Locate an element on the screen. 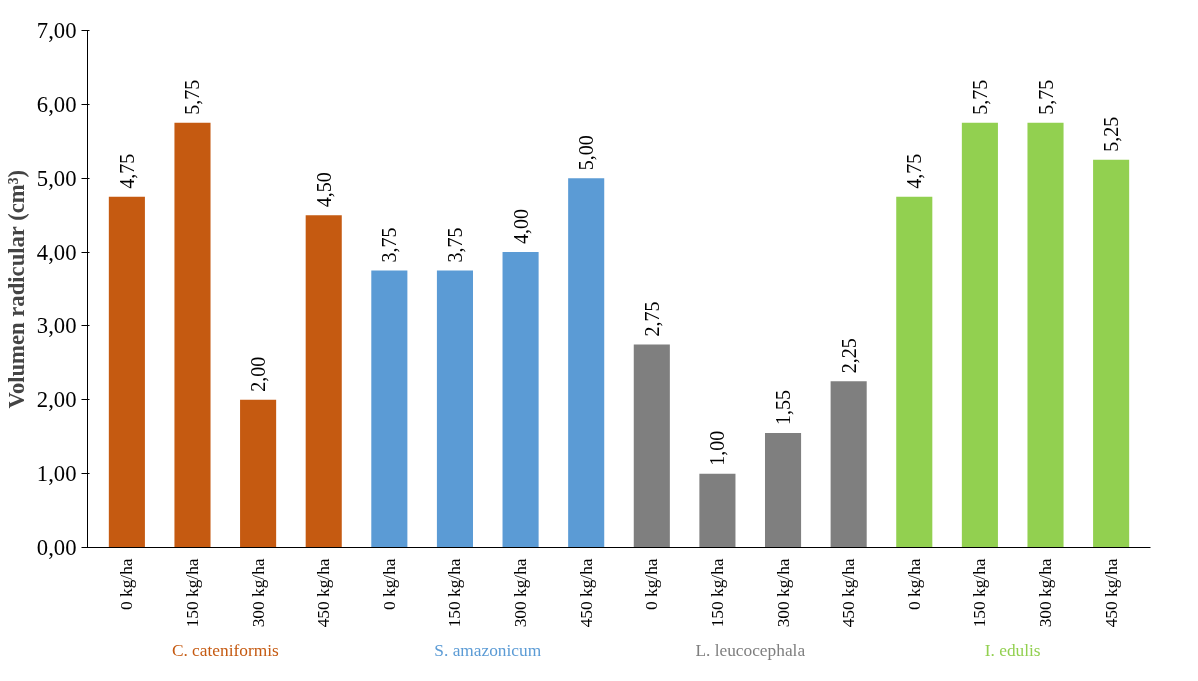 This screenshot has width=1198, height=681. text: I. edulis is located at coordinates (1012, 650).